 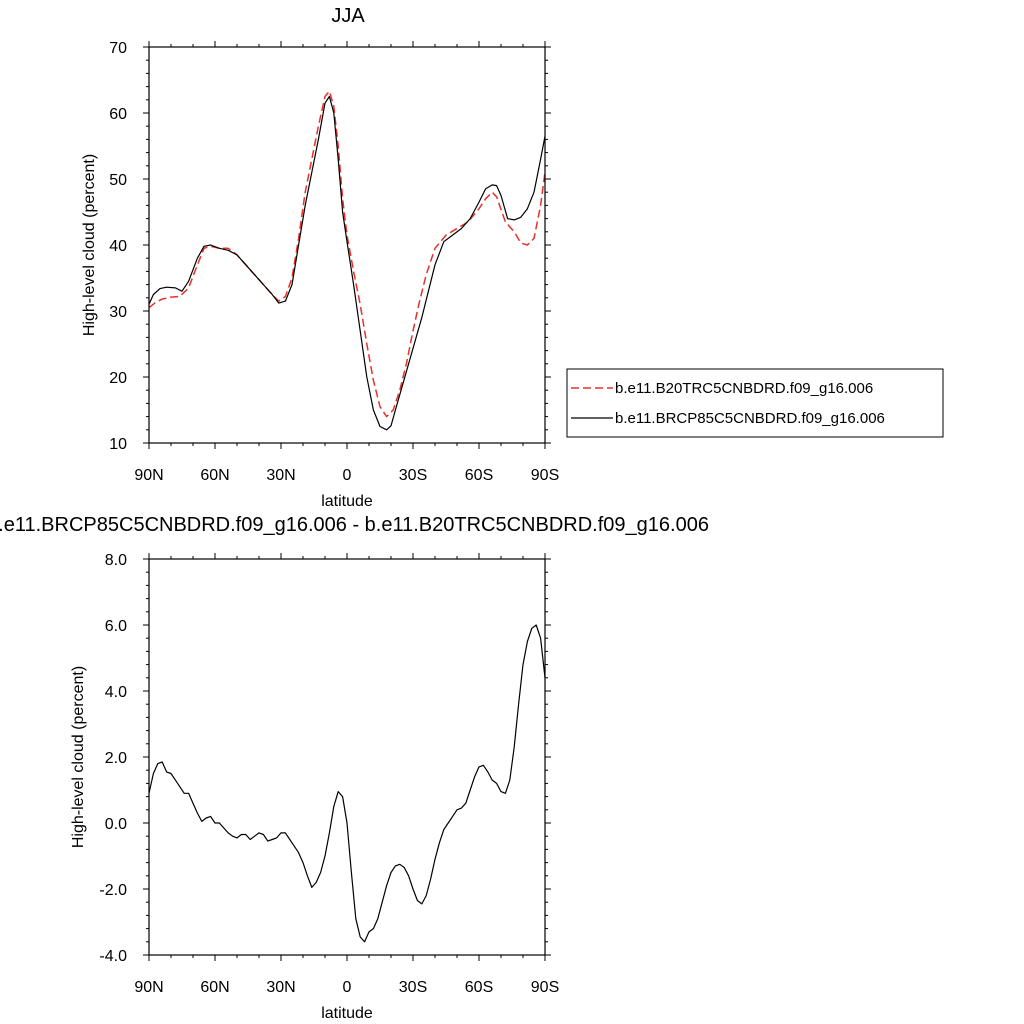 I want to click on y-tick-label: 4.0, so click(x=116, y=692).